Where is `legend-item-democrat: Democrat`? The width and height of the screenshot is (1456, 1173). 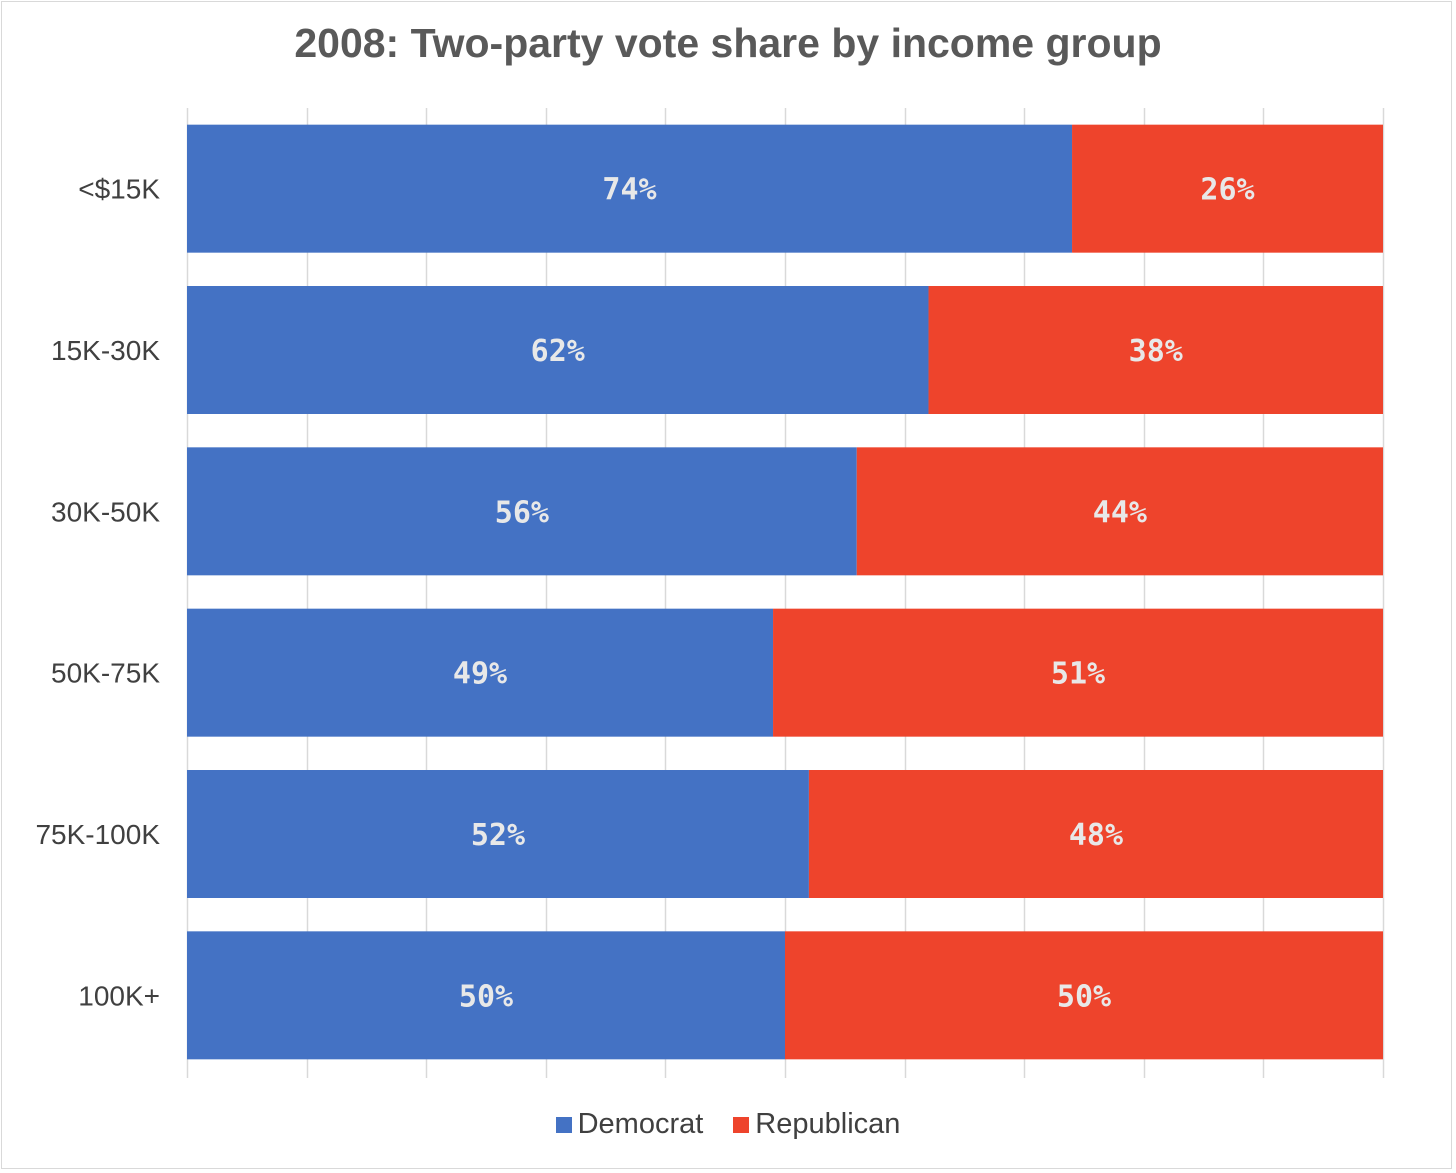
legend-item-democrat: Democrat is located at coordinates (629, 1124).